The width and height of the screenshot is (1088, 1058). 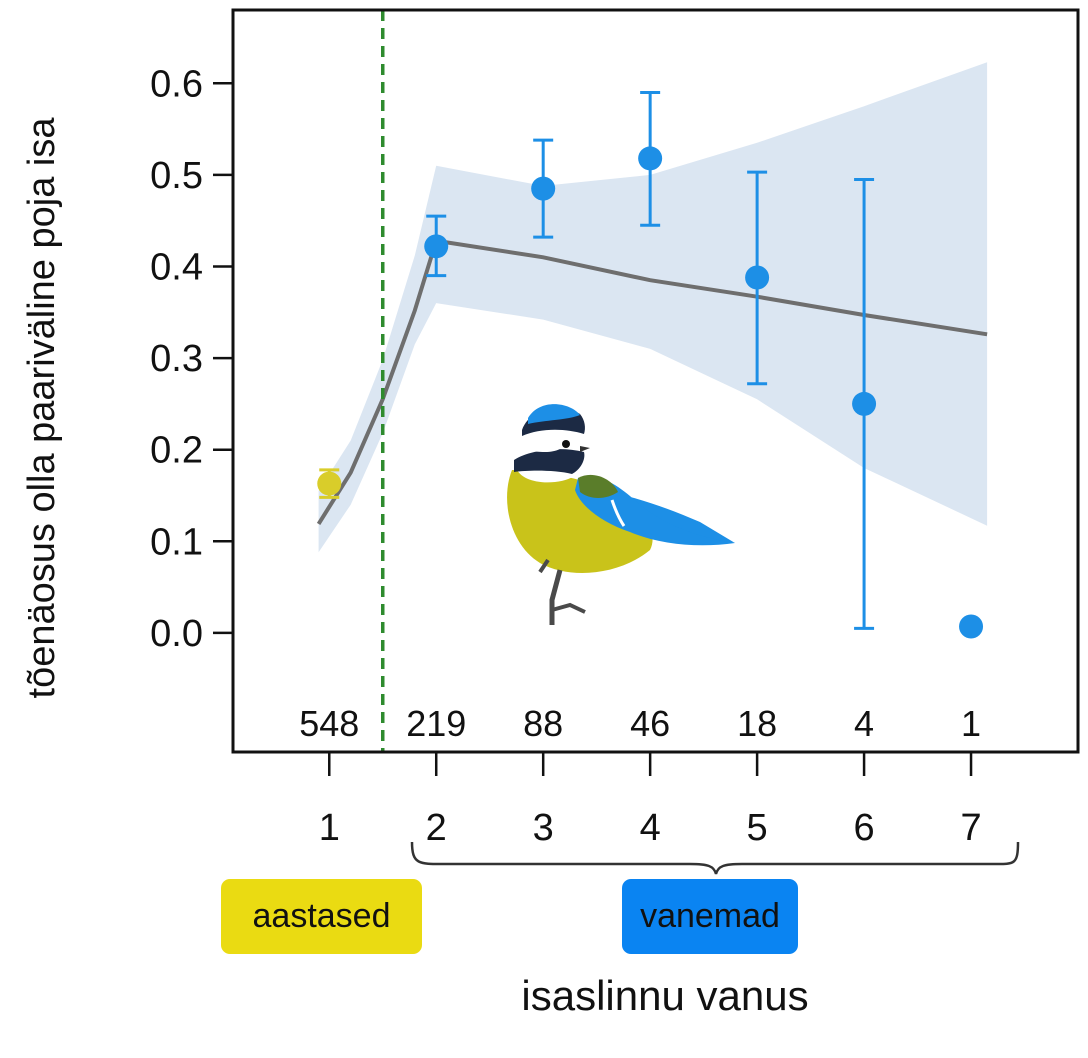 I want to click on x-tick-label-2: 2, so click(x=436, y=828).